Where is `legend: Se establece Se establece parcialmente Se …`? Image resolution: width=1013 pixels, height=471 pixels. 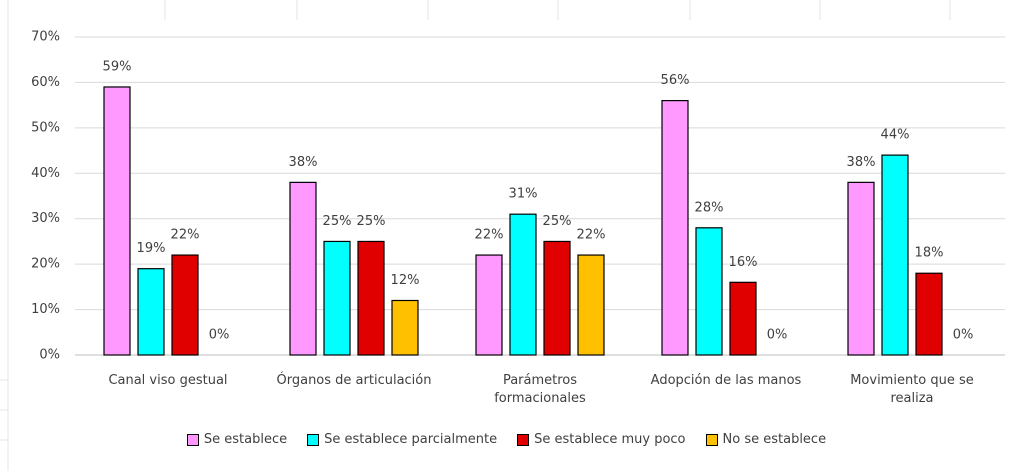
legend: Se establece Se establece parcialmente Se … is located at coordinates (506, 439).